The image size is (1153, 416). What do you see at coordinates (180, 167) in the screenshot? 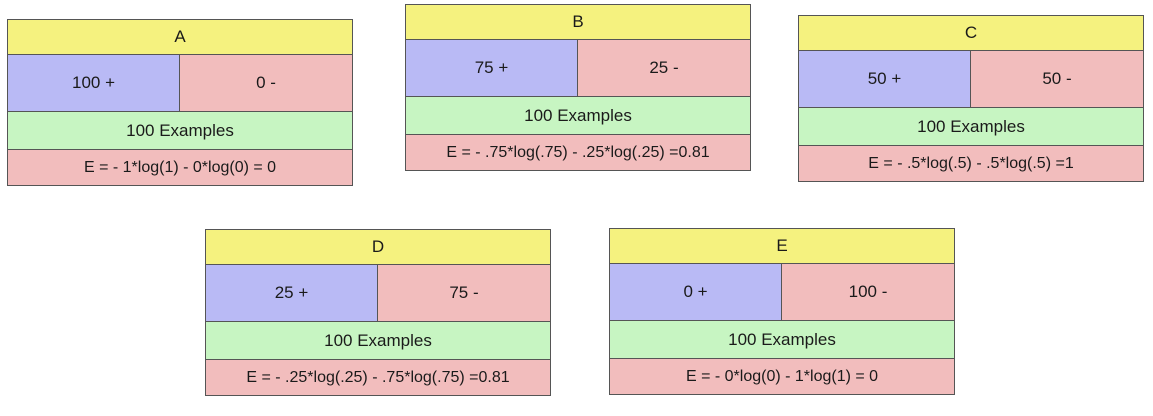
I see `entropy-formula: E = - 1*log(1) - 0*log(0) = 0` at bounding box center [180, 167].